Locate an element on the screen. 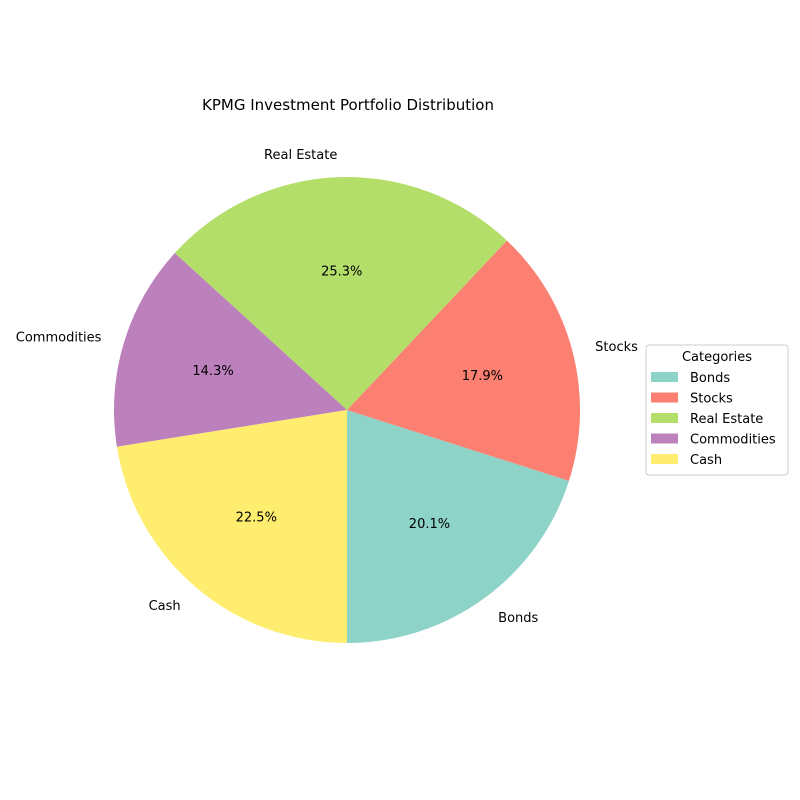 The width and height of the screenshot is (800, 800). slice-commodities is located at coordinates (230, 350).